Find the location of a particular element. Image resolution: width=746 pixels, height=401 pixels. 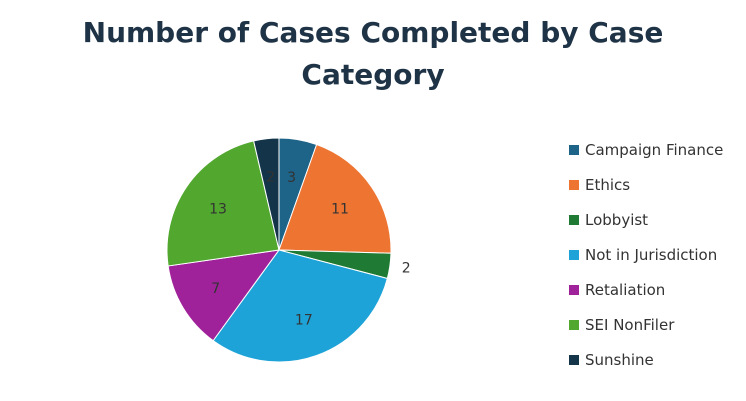

pie-slice-not-in-jurisdiction is located at coordinates (300, 306).